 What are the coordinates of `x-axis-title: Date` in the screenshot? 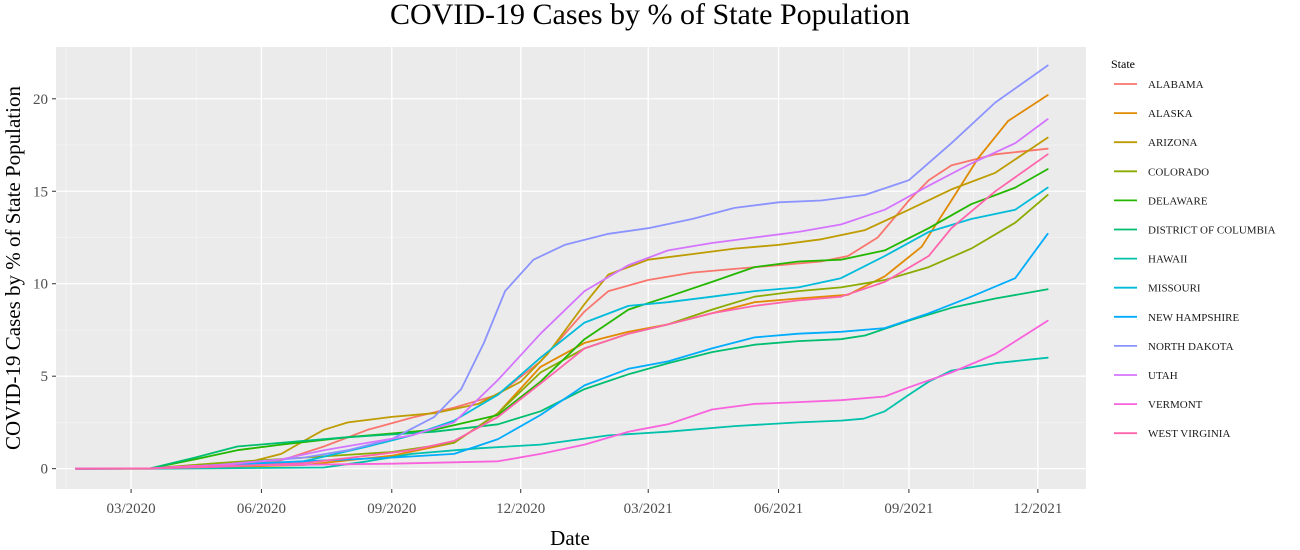 It's located at (570, 538).